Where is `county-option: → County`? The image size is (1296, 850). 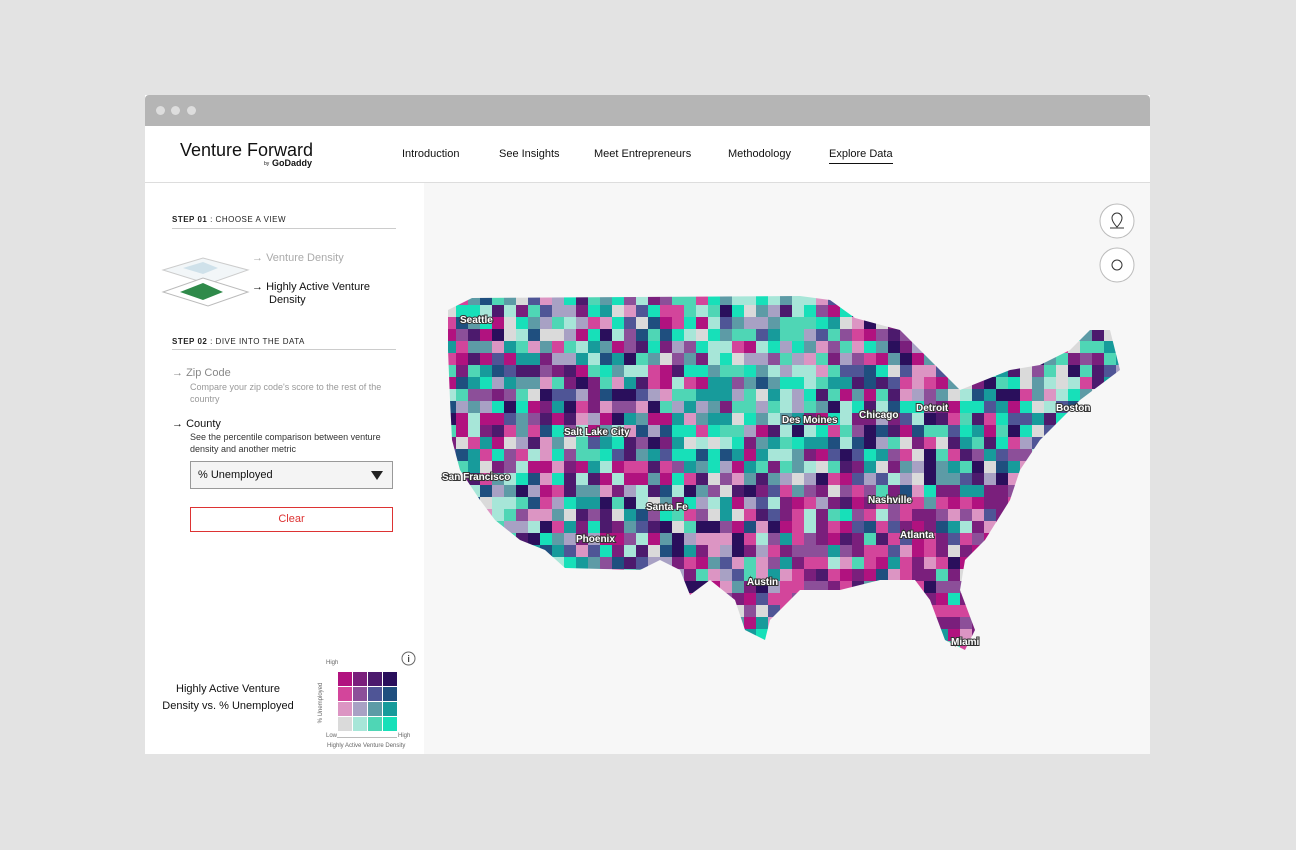 county-option: → County is located at coordinates (196, 424).